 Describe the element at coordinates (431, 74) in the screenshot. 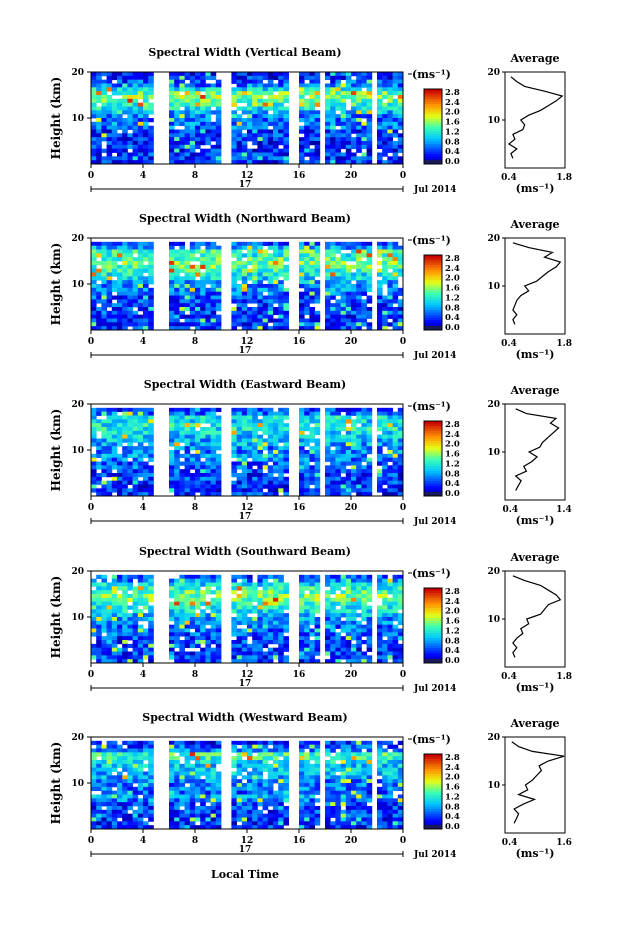

I see `colorbar-unit: (ms⁻¹)` at that location.